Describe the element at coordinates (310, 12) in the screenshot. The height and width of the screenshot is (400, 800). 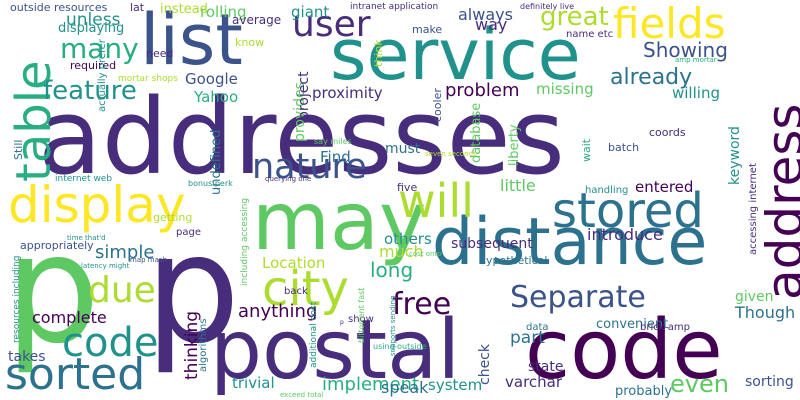
I see `word-giant: giant` at that location.